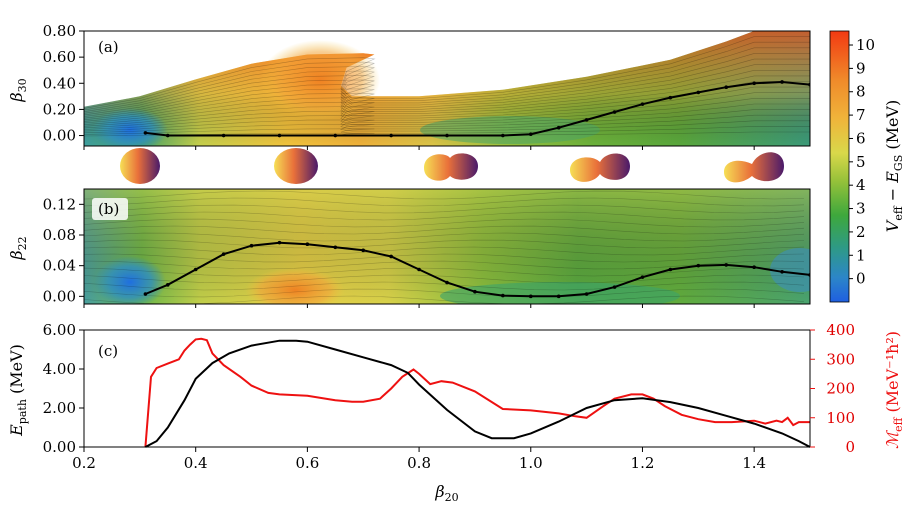 This screenshot has width=917, height=516. Describe the element at coordinates (18, 248) in the screenshot. I see `panel-b-ylabel: β22` at that location.